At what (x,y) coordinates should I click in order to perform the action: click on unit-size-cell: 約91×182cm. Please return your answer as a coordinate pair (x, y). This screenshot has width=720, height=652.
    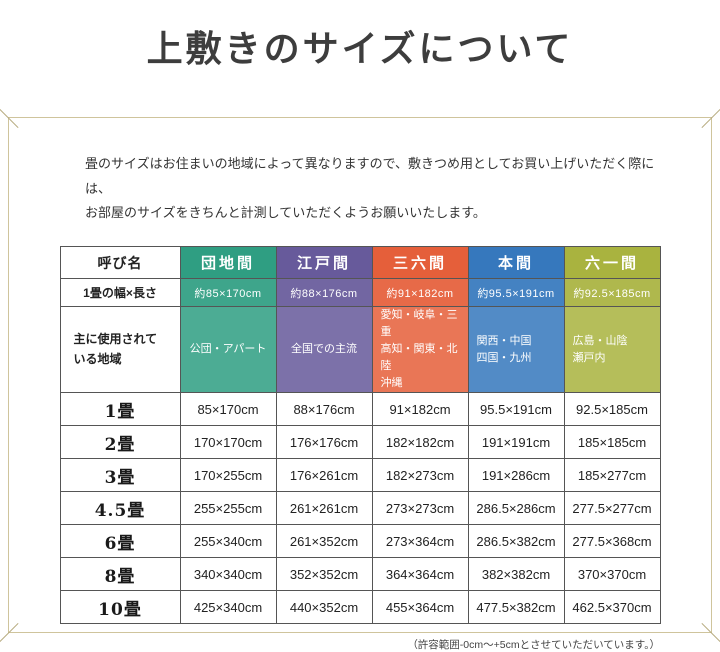
    Looking at the image, I should click on (420, 293).